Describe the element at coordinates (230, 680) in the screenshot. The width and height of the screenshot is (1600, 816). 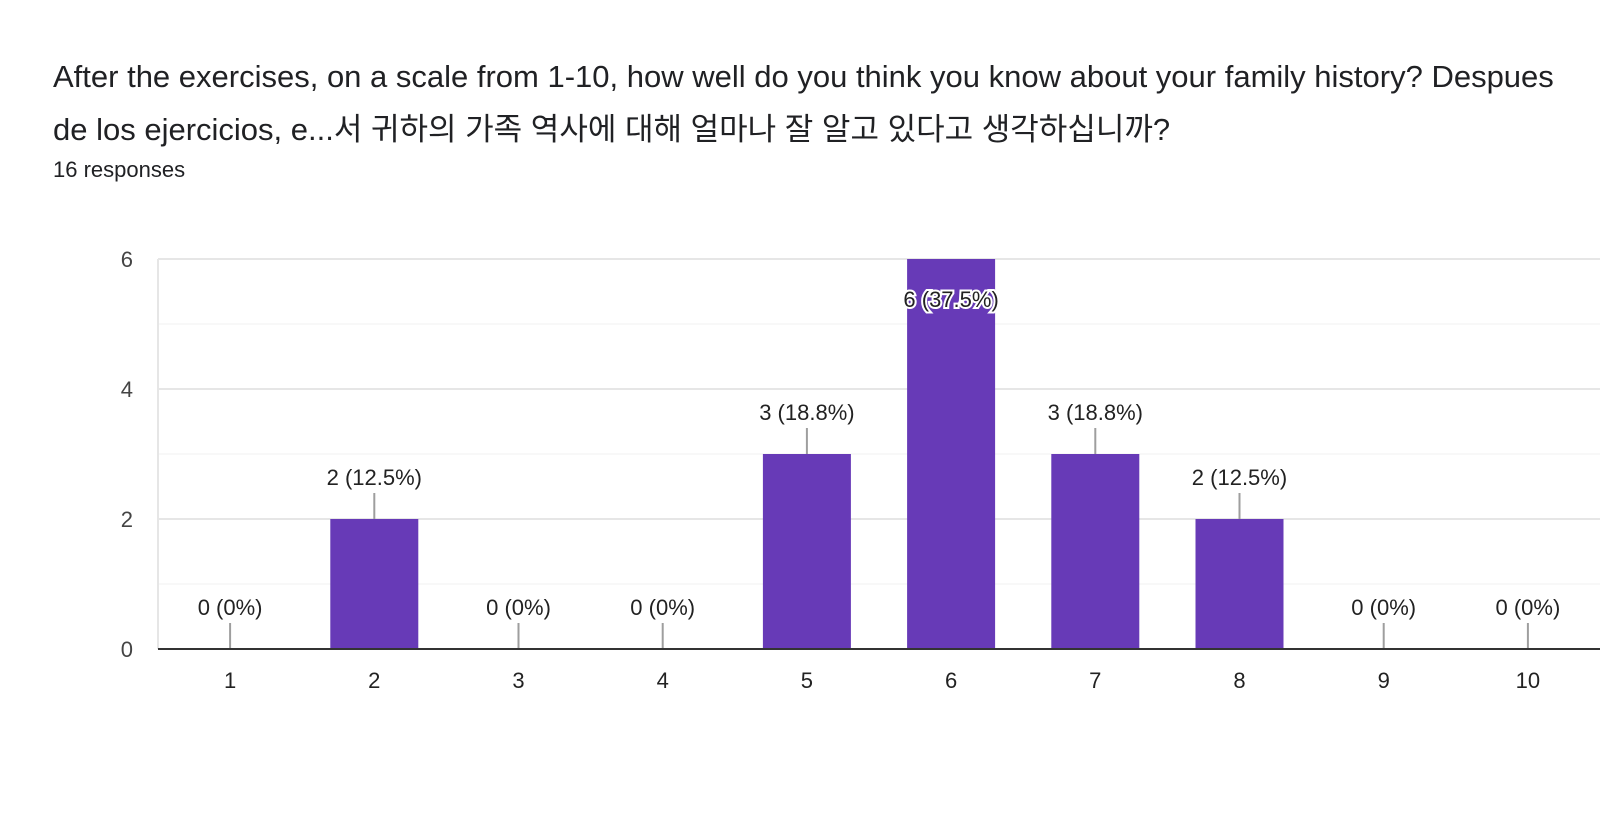
I see `x-tick-label: 1` at that location.